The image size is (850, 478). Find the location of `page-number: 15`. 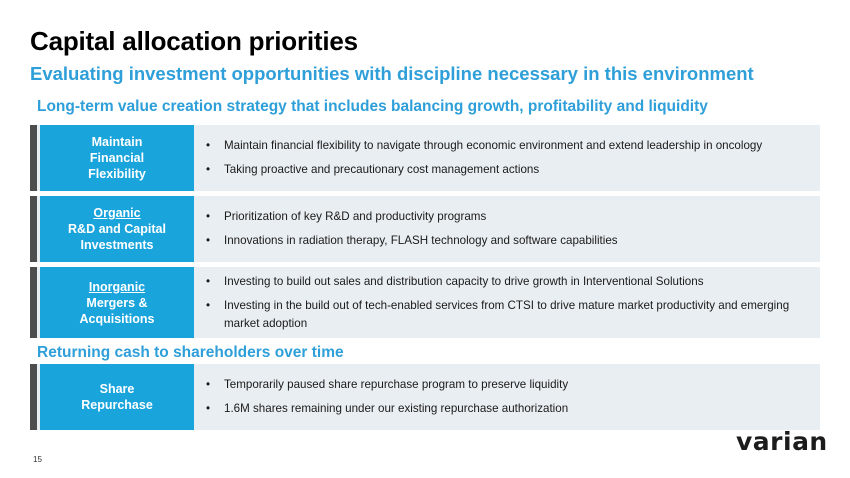

page-number: 15 is located at coordinates (37, 459).